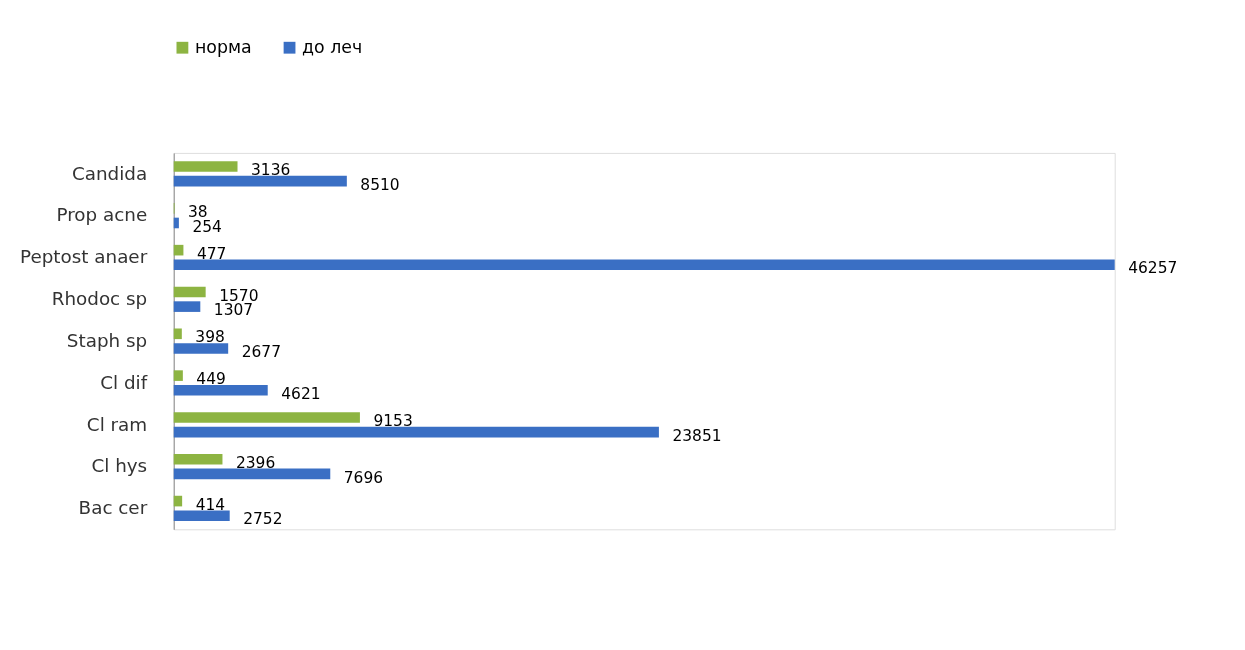 The height and width of the screenshot is (650, 1245). What do you see at coordinates (84, 257) in the screenshot?
I see `y-tick-label: Peptost anaer` at bounding box center [84, 257].